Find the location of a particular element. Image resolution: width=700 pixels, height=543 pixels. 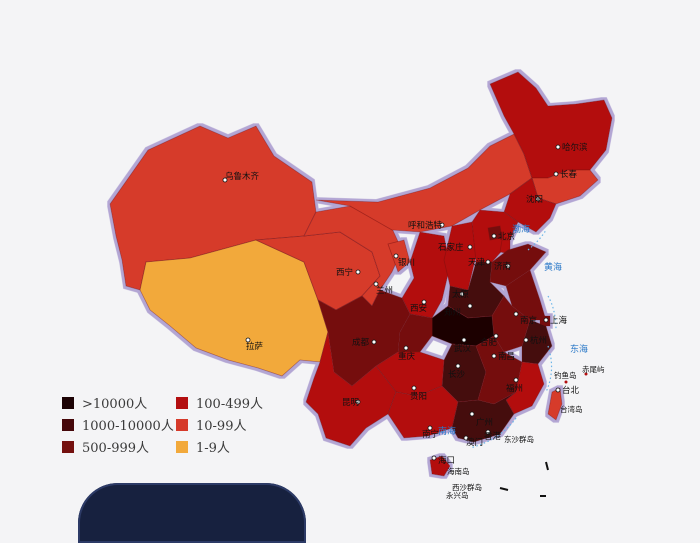

city-label: 合肥 is located at coordinates (489, 342).